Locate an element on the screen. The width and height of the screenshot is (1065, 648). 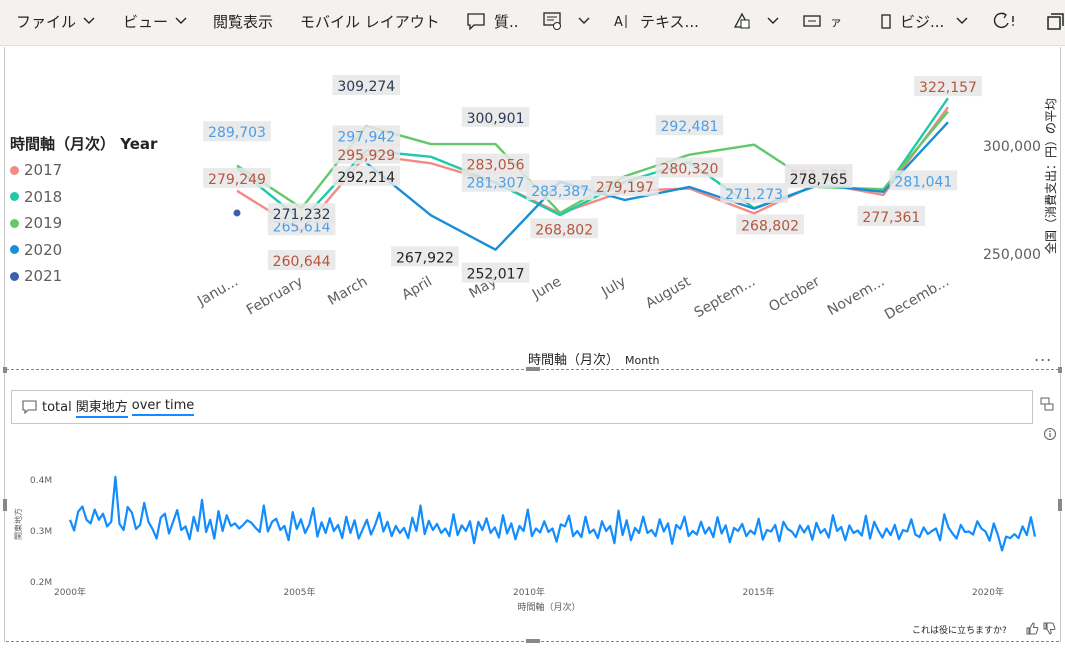
y-tick-label: 300,000 is located at coordinates (1012, 147).